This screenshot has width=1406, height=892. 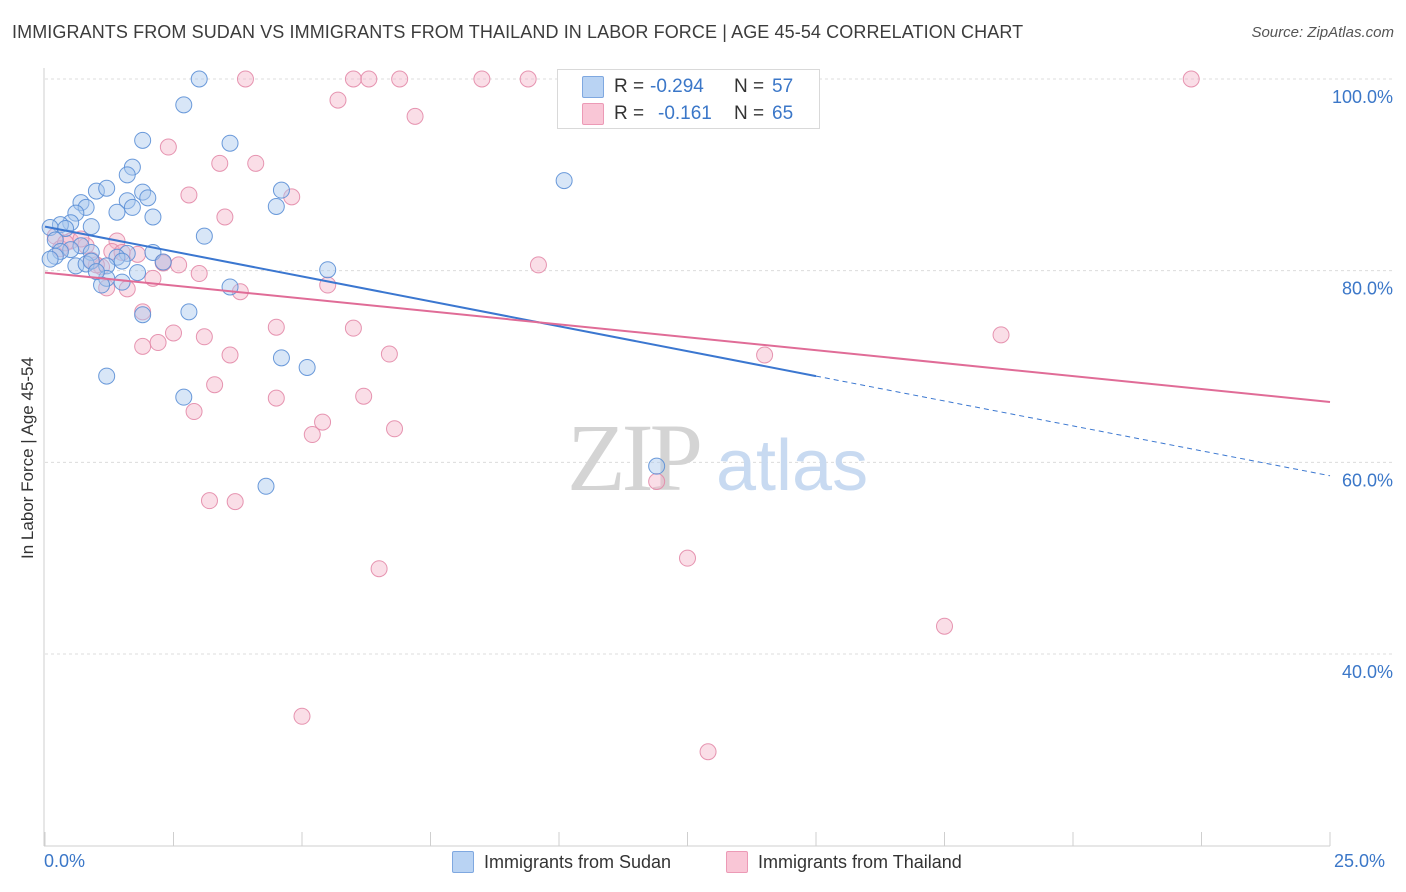 I want to click on stats-legend: R = -0.294 N = 57 R = -0.161 N = 65, so click(x=688, y=99).